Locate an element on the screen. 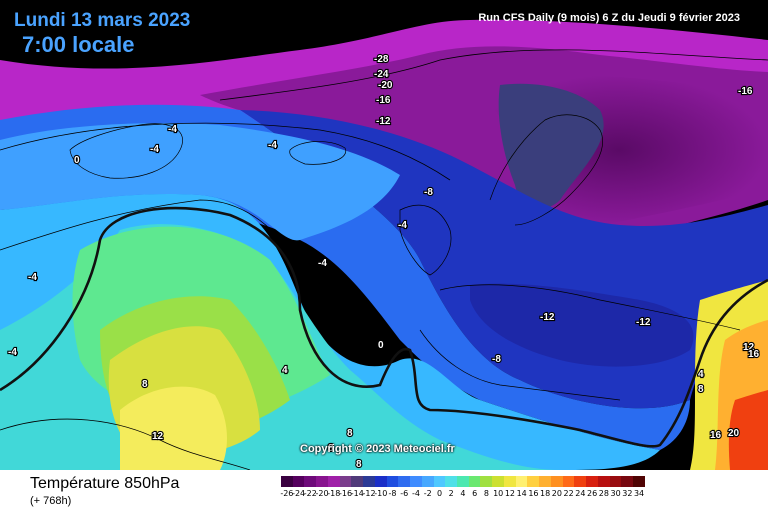 The height and width of the screenshot is (512, 768). coastline-scandinavia is located at coordinates (546, 170).